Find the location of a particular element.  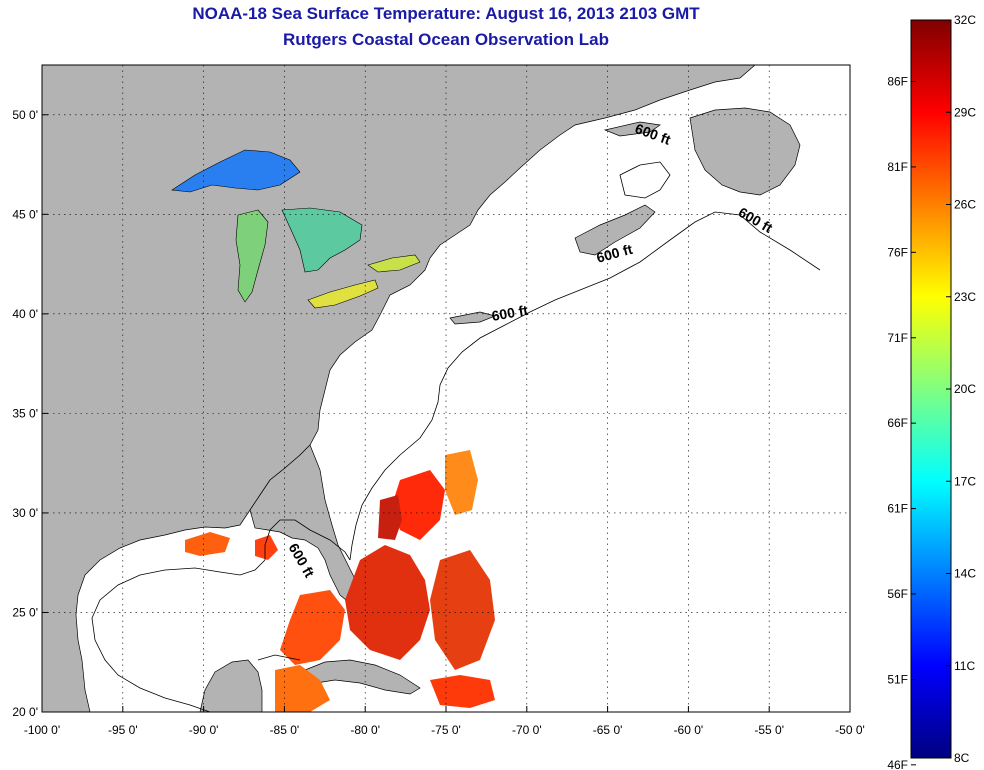

fahrenheit-tick-label: 81F is located at coordinates (897, 167).